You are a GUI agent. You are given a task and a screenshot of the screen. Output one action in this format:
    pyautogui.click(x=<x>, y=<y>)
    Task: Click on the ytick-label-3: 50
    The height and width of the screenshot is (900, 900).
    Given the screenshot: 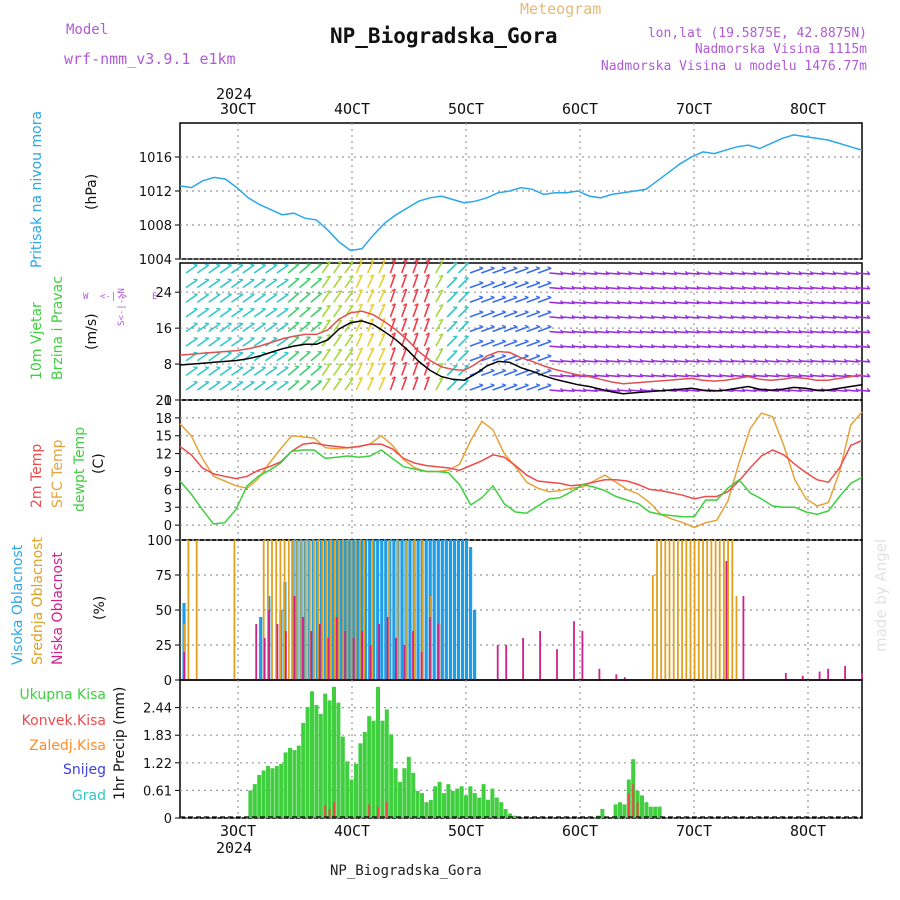 What is the action you would take?
    pyautogui.click(x=163, y=611)
    